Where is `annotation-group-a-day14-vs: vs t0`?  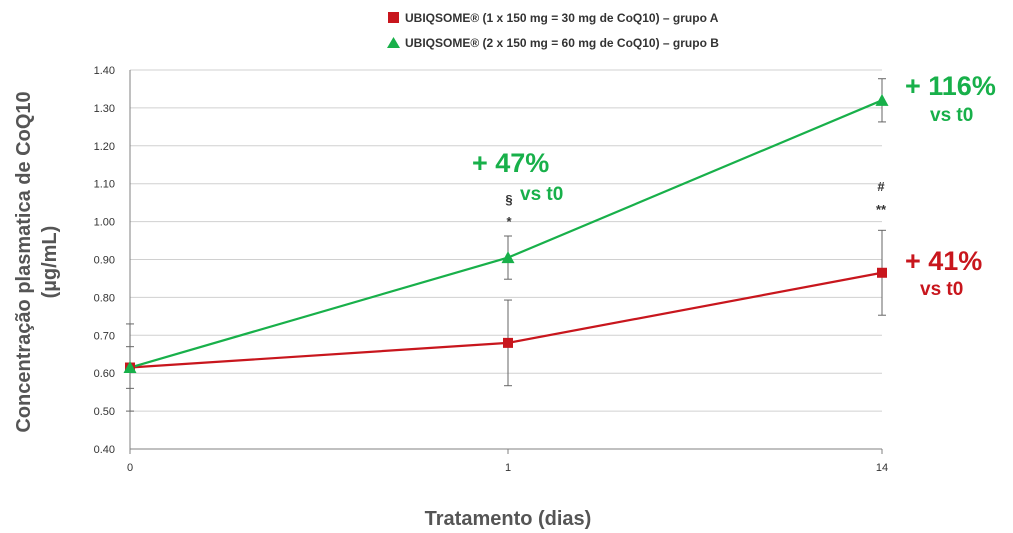 annotation-group-a-day14-vs: vs t0 is located at coordinates (941, 289).